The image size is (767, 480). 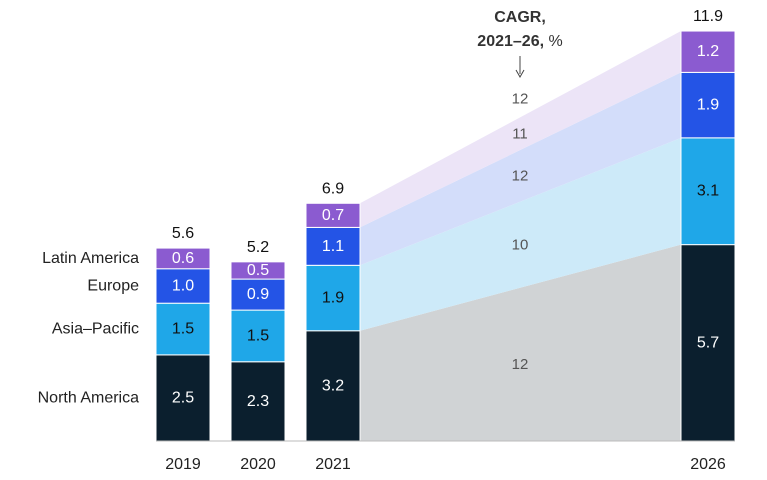 What do you see at coordinates (88, 397) in the screenshot?
I see `series-label: North America` at bounding box center [88, 397].